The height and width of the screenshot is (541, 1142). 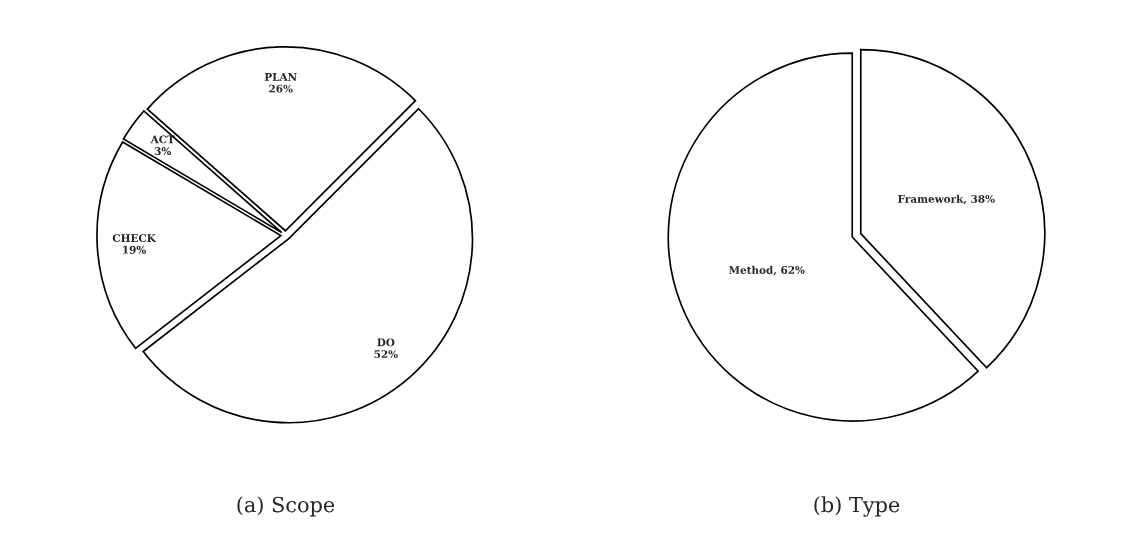 What do you see at coordinates (286, 506) in the screenshot?
I see `text: (a) Scope` at bounding box center [286, 506].